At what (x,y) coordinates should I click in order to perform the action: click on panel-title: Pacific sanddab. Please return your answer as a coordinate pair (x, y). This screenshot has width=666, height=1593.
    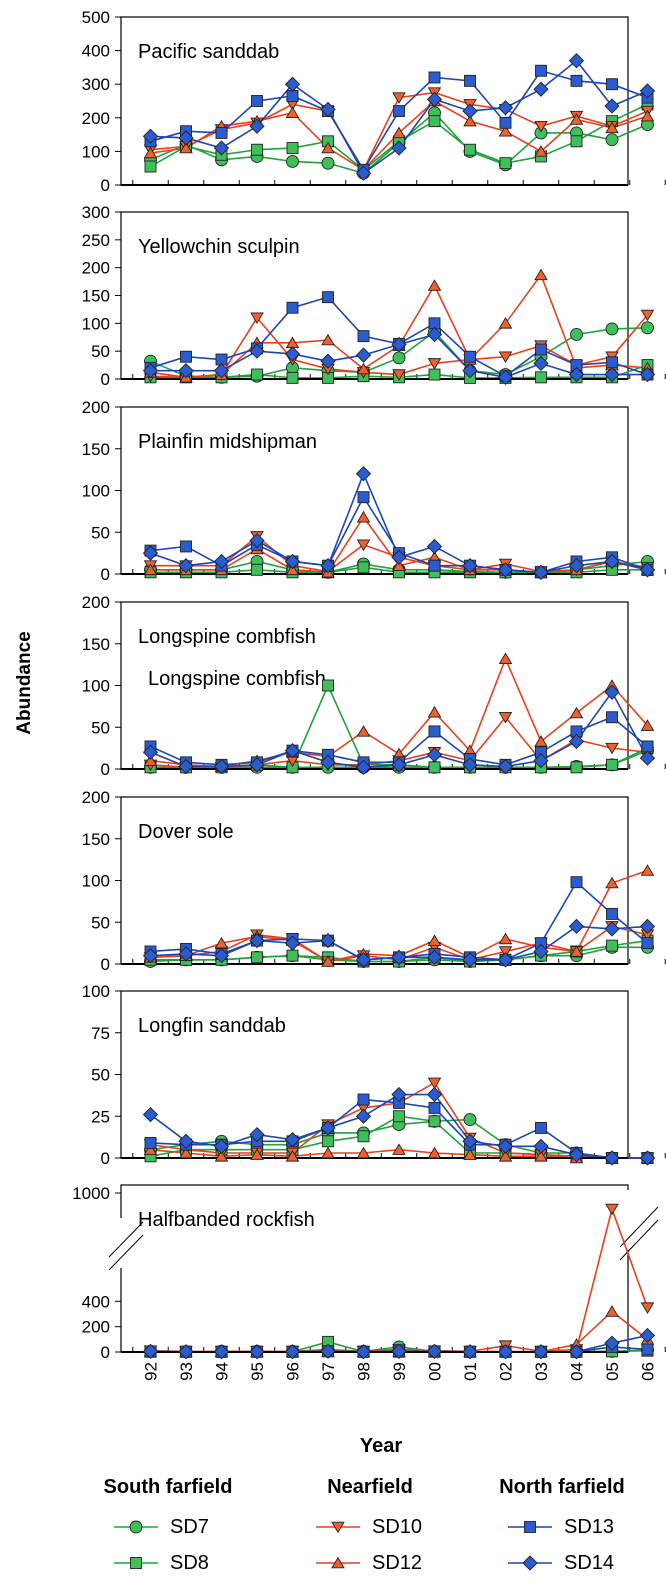
    Looking at the image, I should click on (208, 52).